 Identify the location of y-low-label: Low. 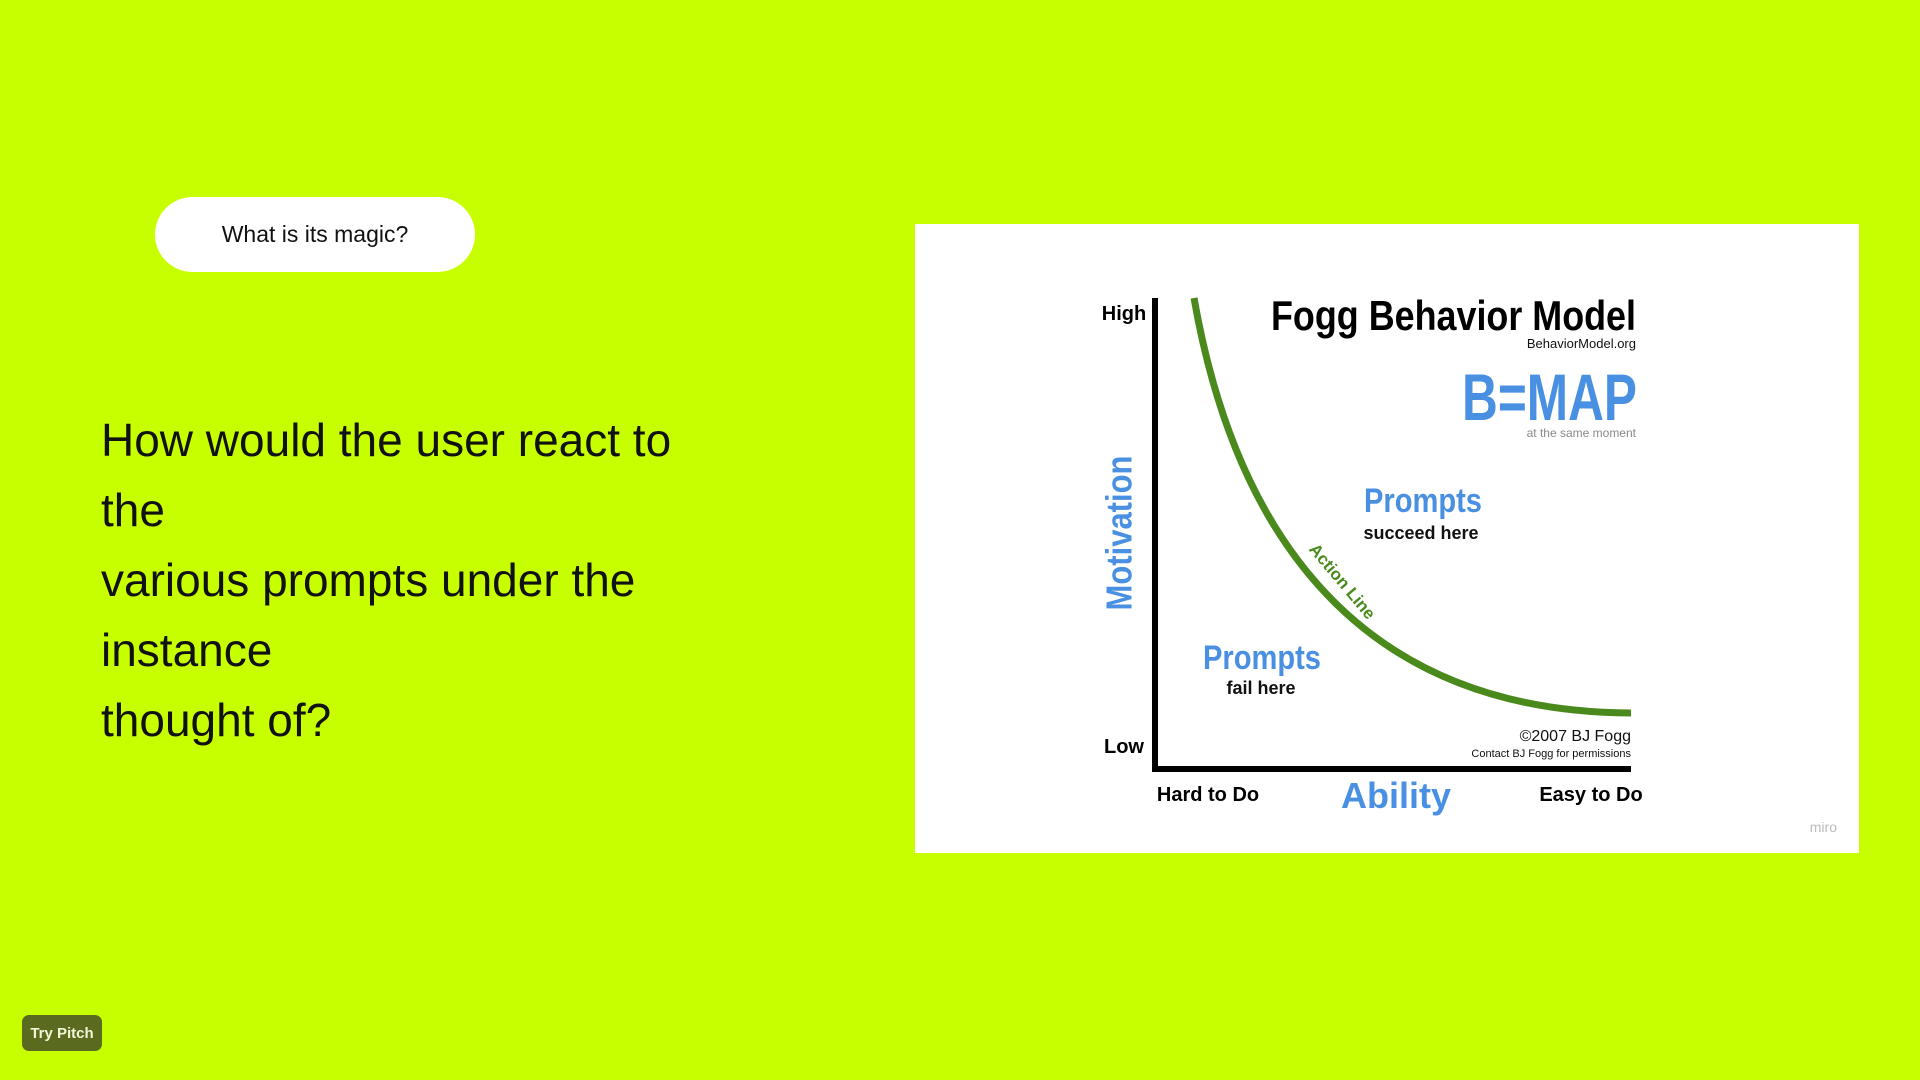
(1124, 747).